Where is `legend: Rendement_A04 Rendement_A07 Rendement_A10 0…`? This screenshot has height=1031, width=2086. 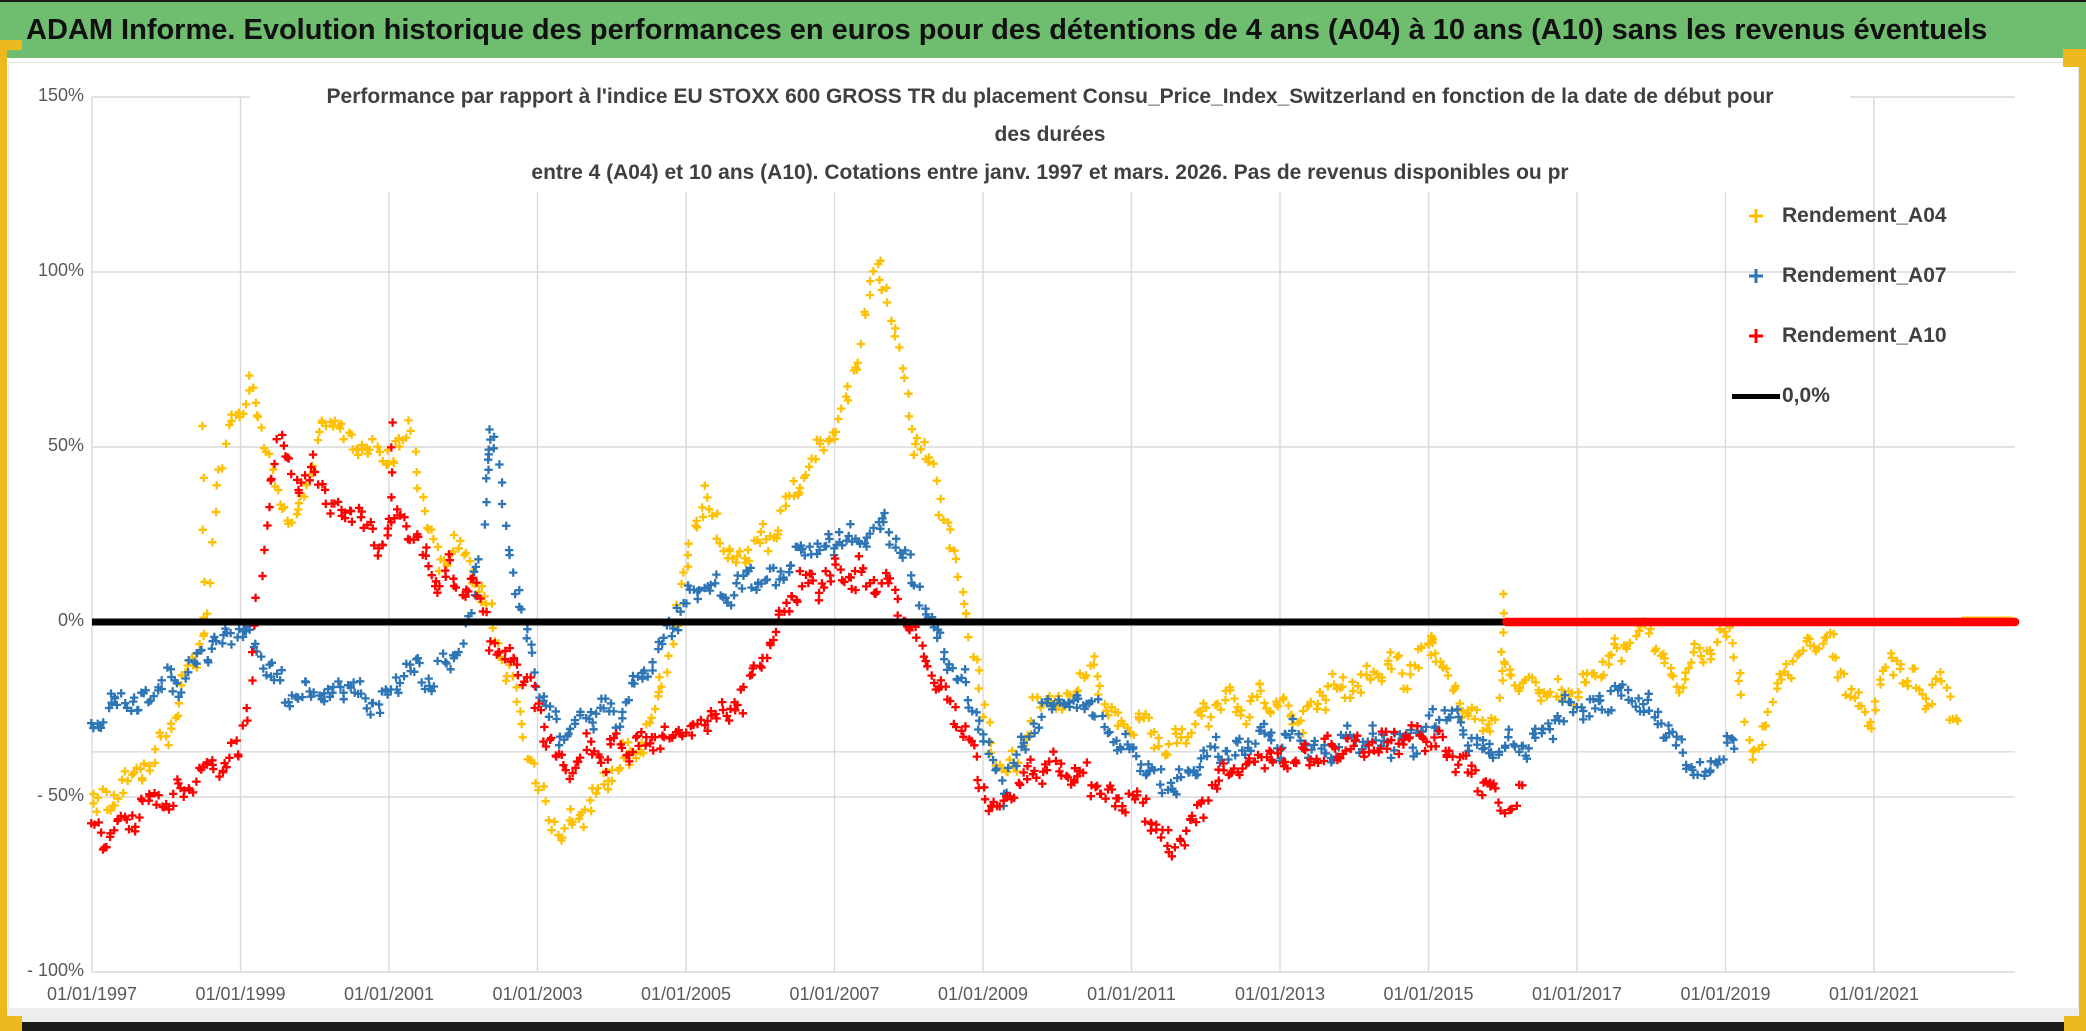
legend: Rendement_A04 Rendement_A07 Rendement_A10 0… is located at coordinates (1855, 306).